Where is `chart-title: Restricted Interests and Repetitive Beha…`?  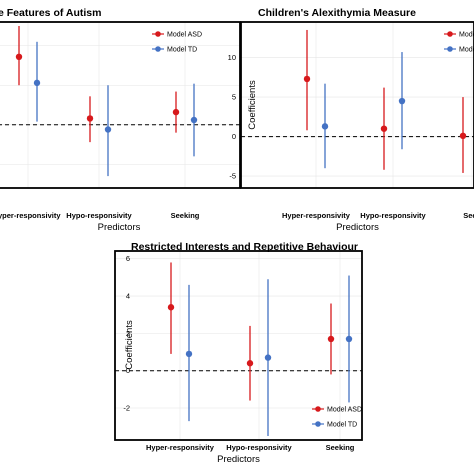 chart-title: Restricted Interests and Repetitive Beha… is located at coordinates (244, 247).